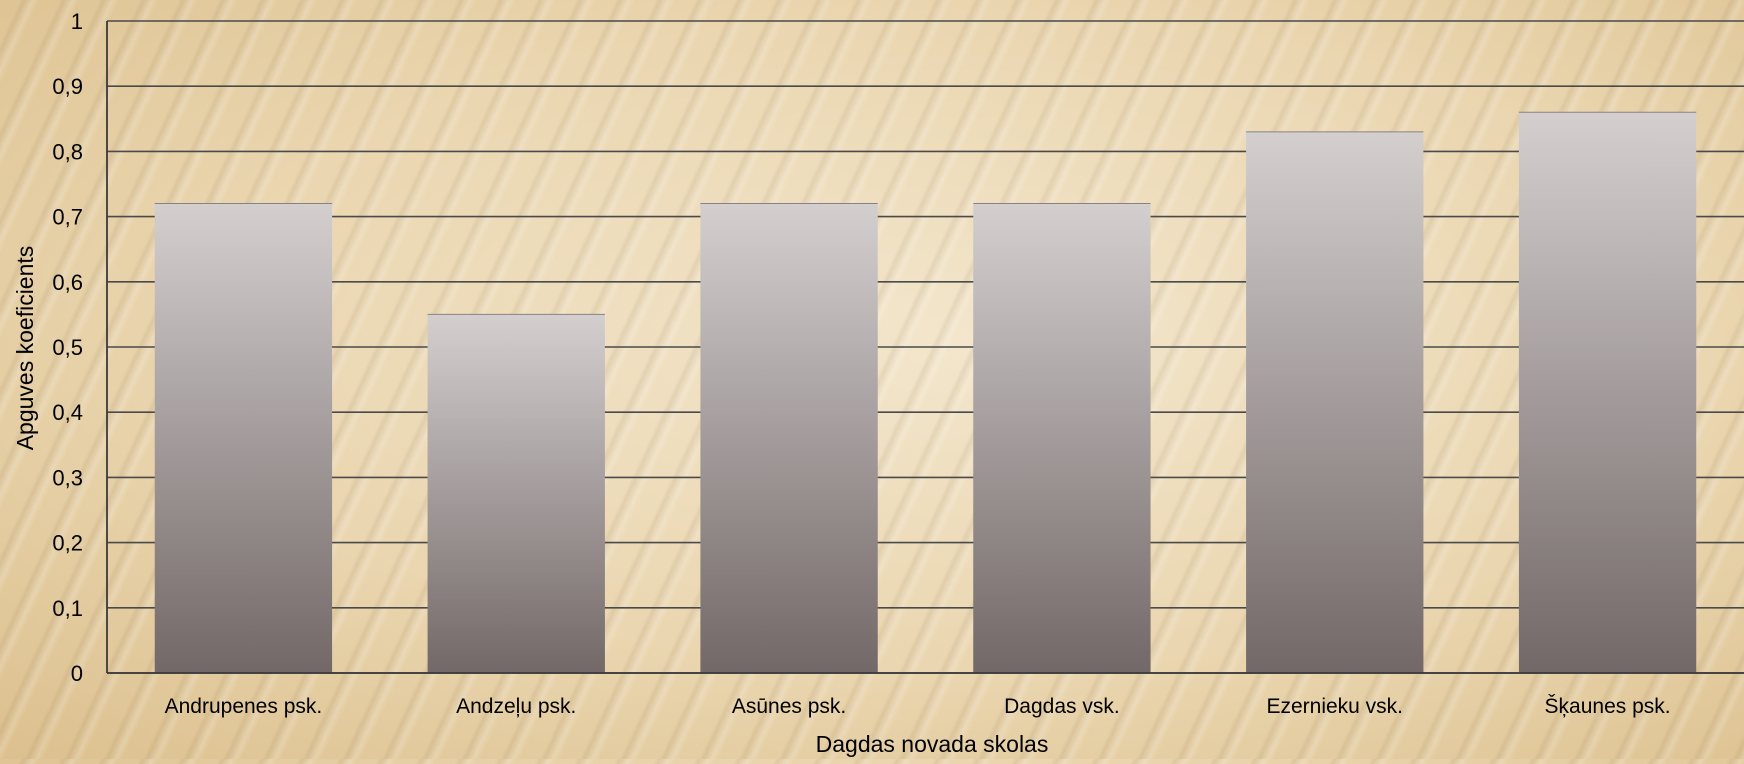 The width and height of the screenshot is (1744, 764). I want to click on y-tick-label: 0,1, so click(67, 608).